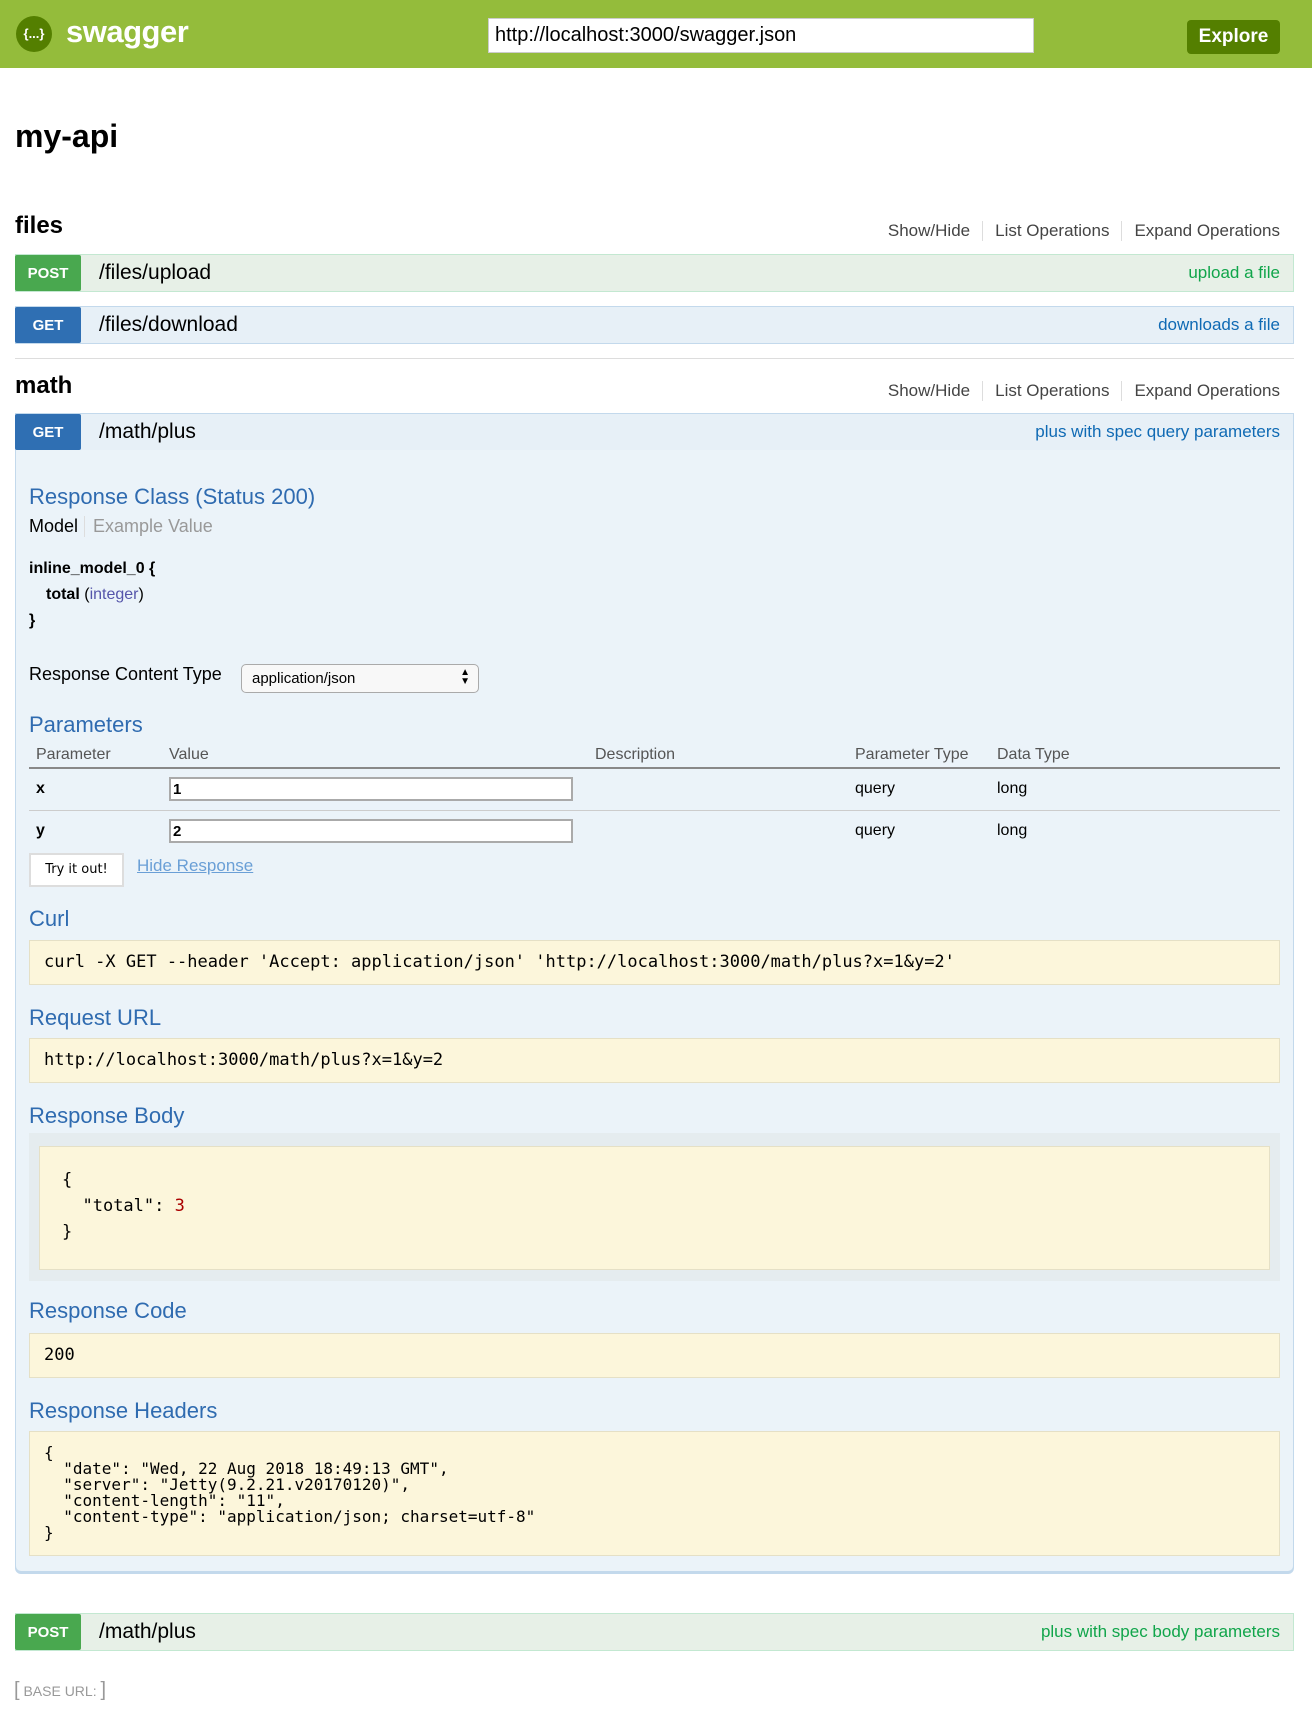 Image resolution: width=1312 pixels, height=1728 pixels. Describe the element at coordinates (67, 136) in the screenshot. I see `api-title: my-api` at that location.